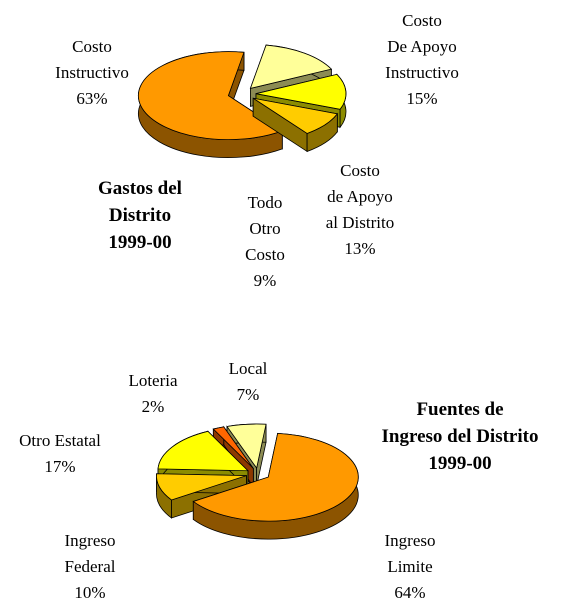 This screenshot has width=561, height=605. What do you see at coordinates (422, 98) in the screenshot?
I see `value-label: 15%` at bounding box center [422, 98].